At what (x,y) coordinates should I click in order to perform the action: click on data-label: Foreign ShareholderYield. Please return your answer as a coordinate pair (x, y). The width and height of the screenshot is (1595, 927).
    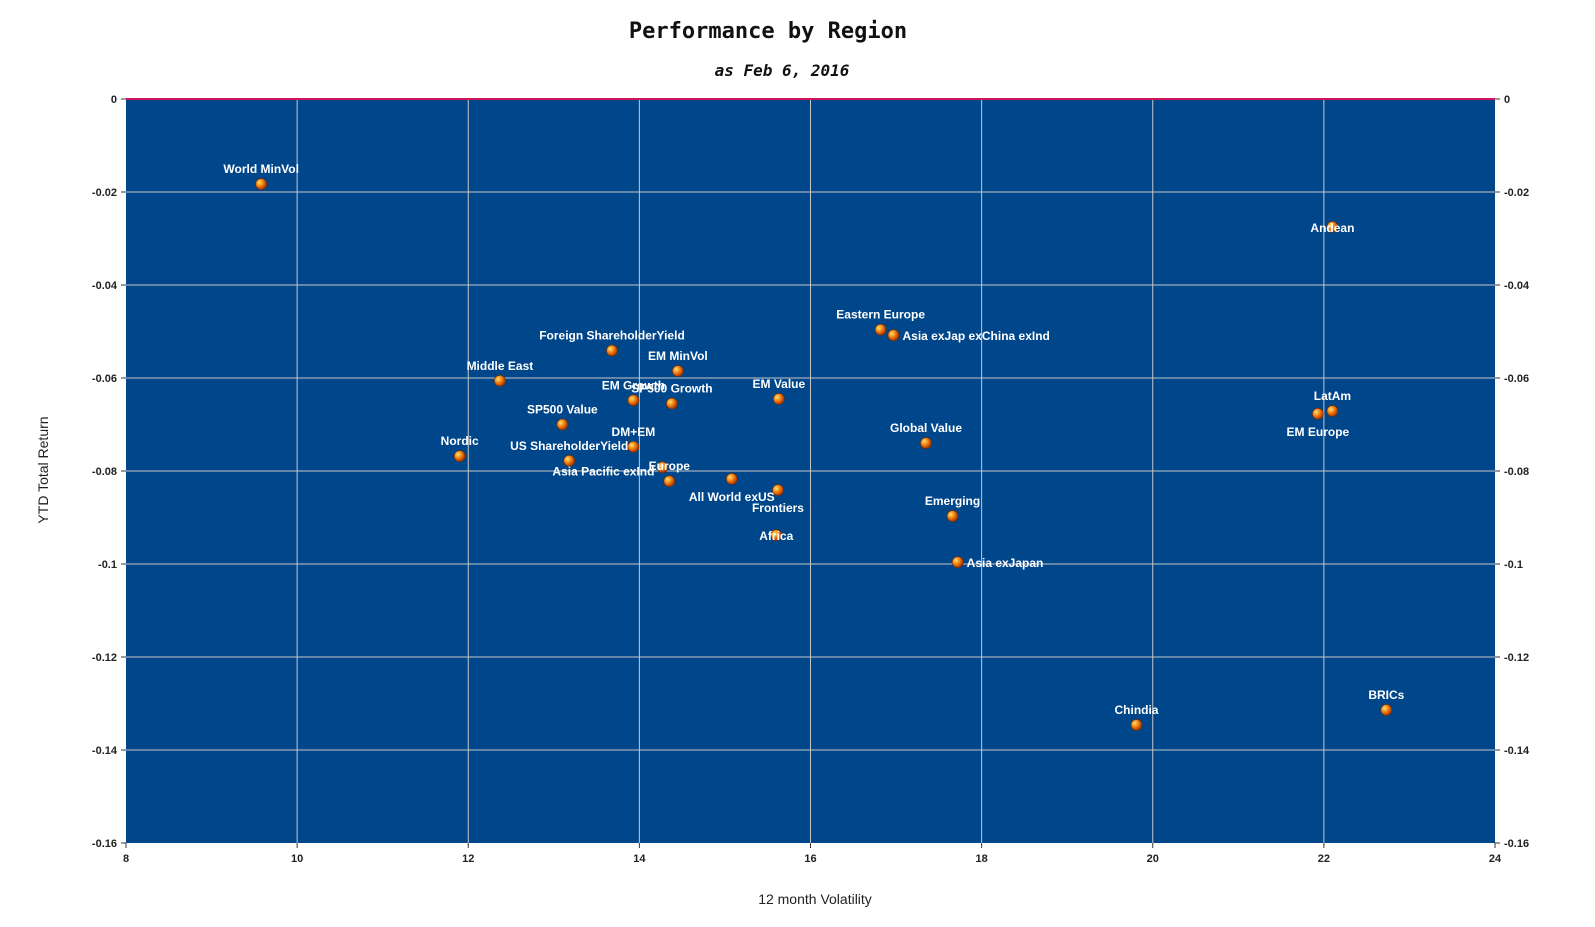
    Looking at the image, I should click on (612, 336).